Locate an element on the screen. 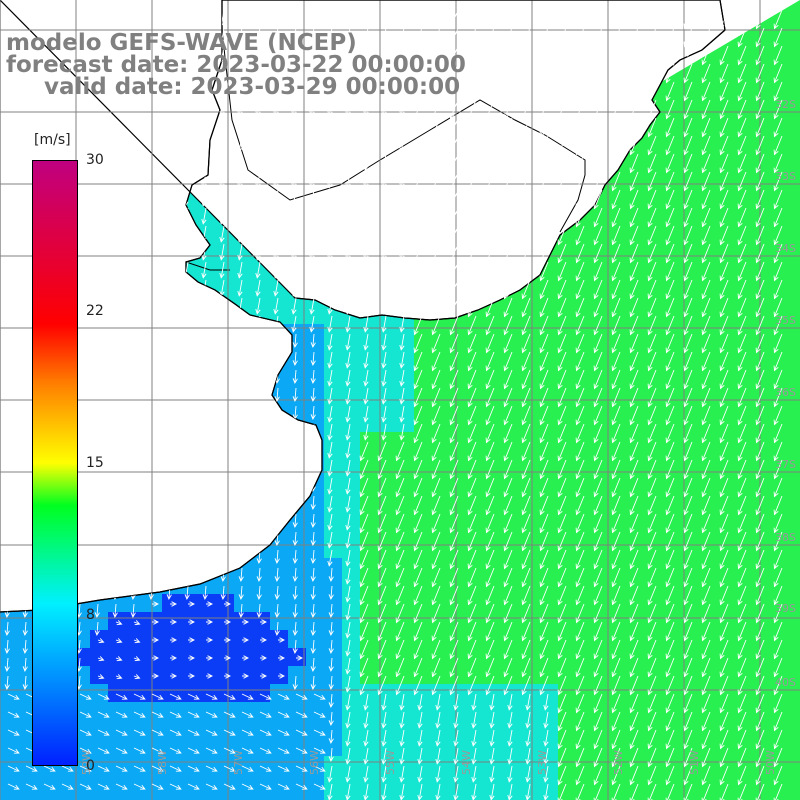  lon-label: 57W is located at coordinates (238, 762).